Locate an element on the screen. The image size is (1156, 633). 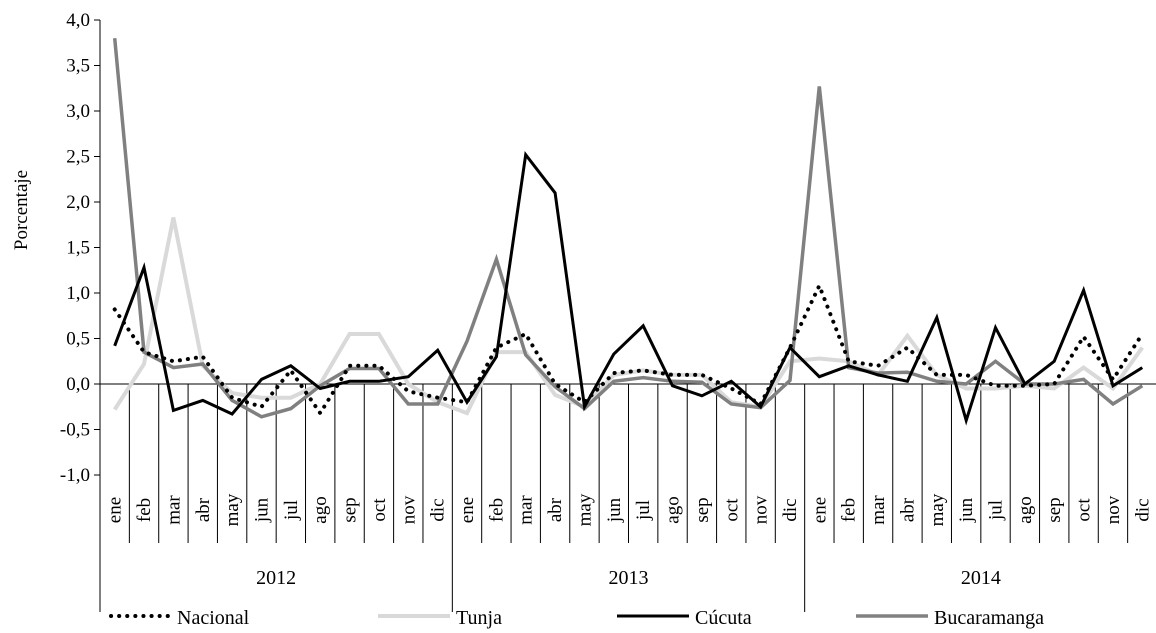
y-tick-label: 0,0 is located at coordinates (78, 384).